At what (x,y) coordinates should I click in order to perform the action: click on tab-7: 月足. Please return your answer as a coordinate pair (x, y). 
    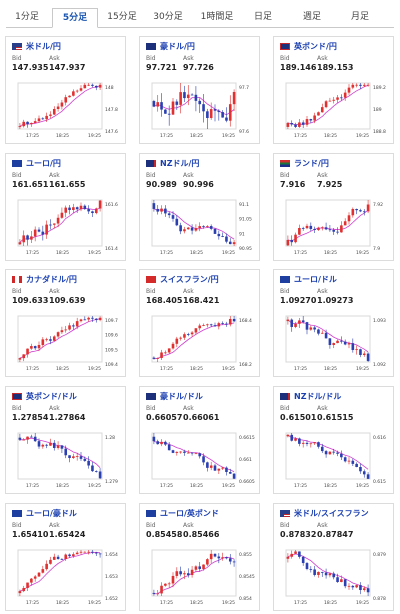
    Looking at the image, I should click on (359, 17).